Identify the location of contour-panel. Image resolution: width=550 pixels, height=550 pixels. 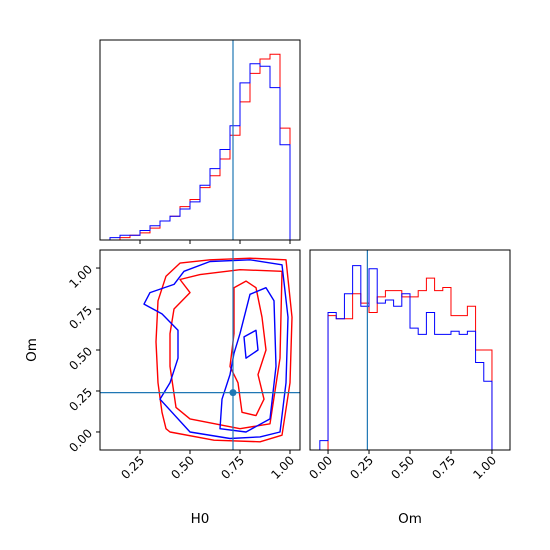
(200, 350).